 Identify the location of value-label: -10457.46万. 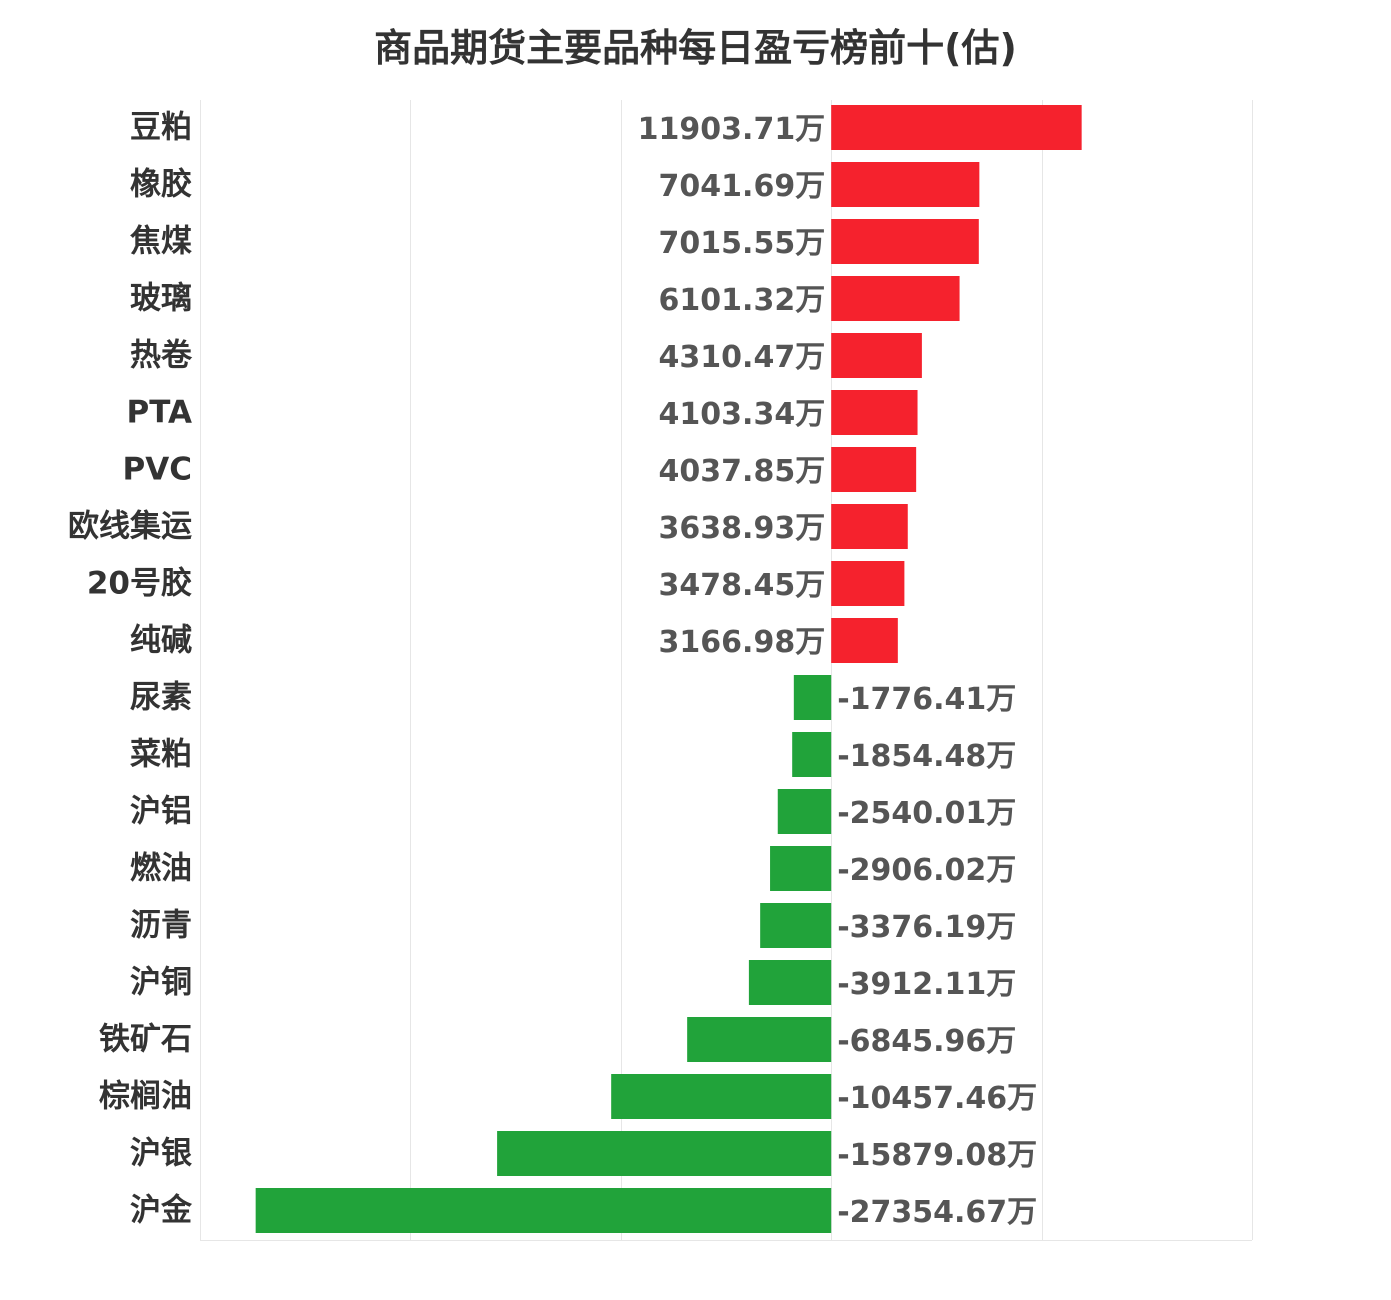
(937, 1098).